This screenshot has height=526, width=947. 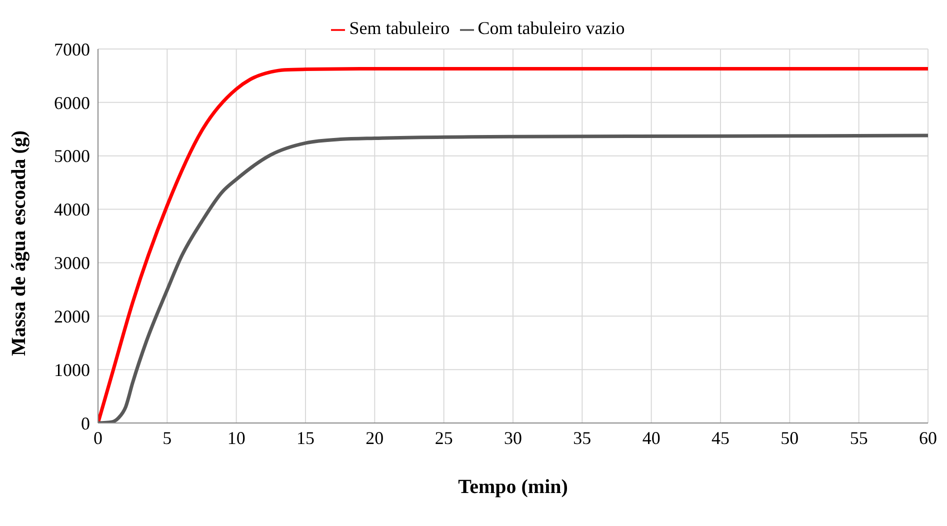 What do you see at coordinates (98, 438) in the screenshot?
I see `x-tick-label: 0` at bounding box center [98, 438].